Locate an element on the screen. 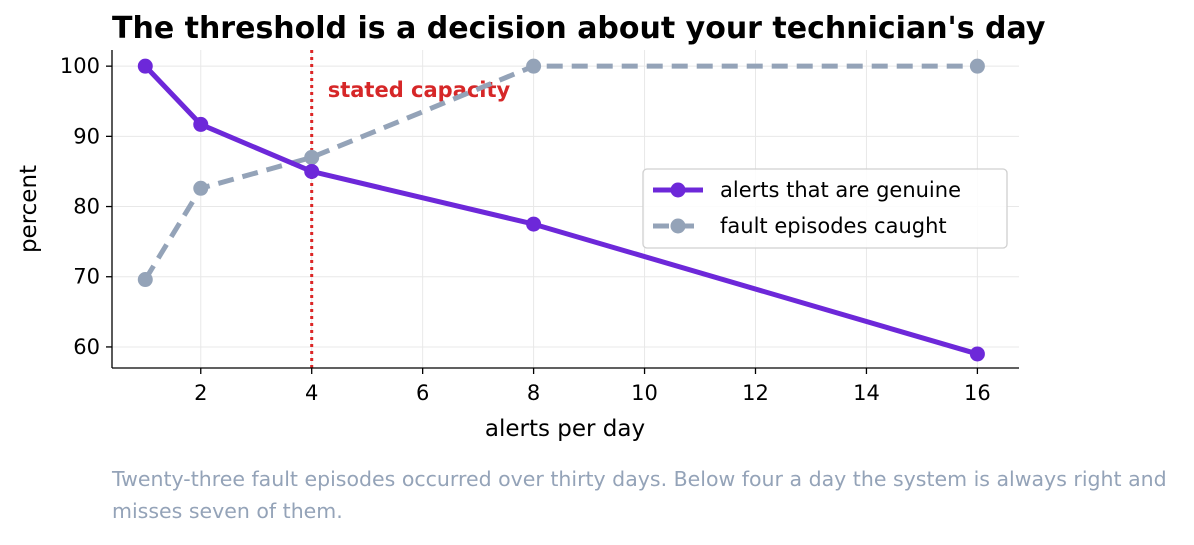  y-tick-label: 100 is located at coordinates (80, 66).